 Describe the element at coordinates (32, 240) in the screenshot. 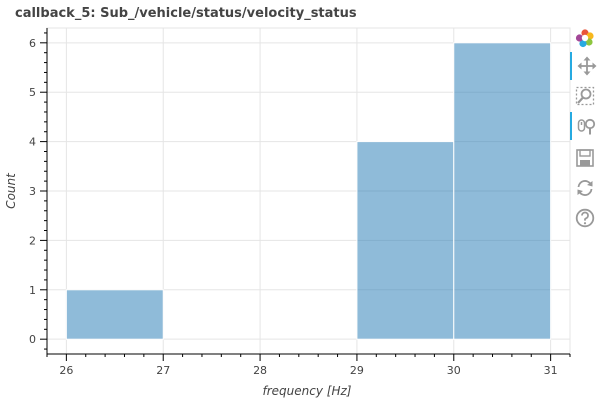

I see `y-tick-label: 2` at that location.